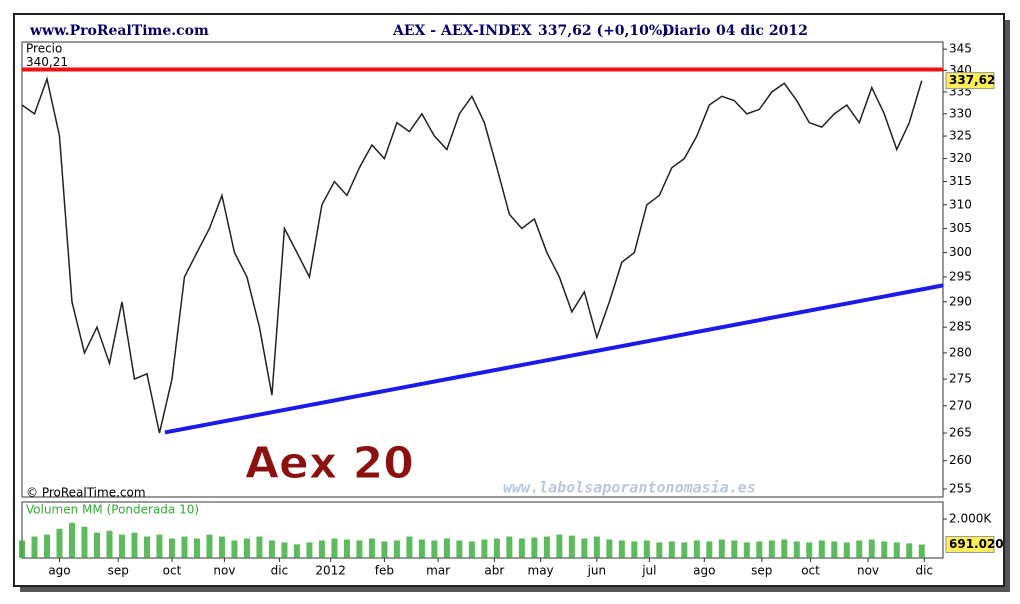  I want to click on y-tick-label: 320, so click(960, 158).